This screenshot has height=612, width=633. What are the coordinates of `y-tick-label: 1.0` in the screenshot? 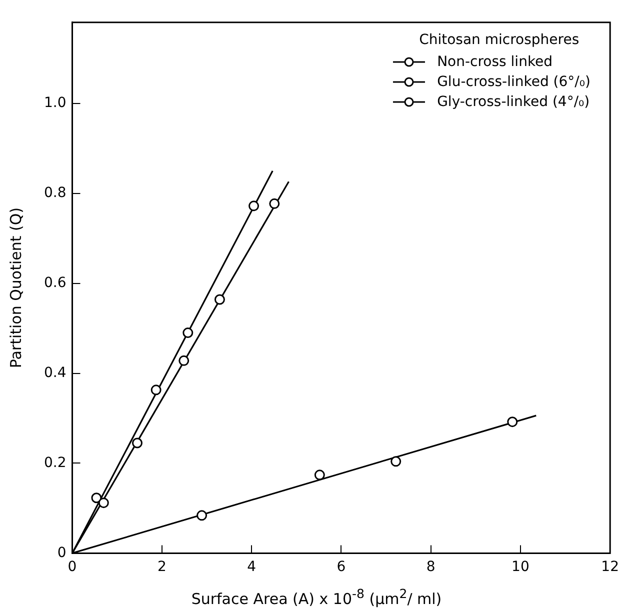 It's located at (55, 103).